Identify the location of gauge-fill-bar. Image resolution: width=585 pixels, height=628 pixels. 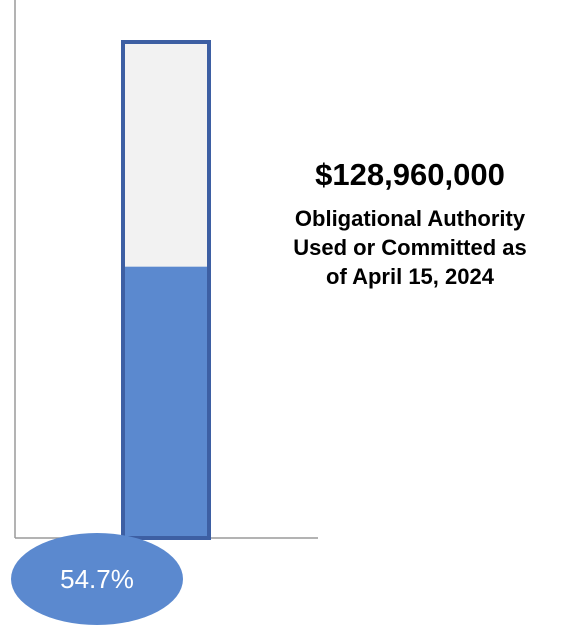
(166, 402).